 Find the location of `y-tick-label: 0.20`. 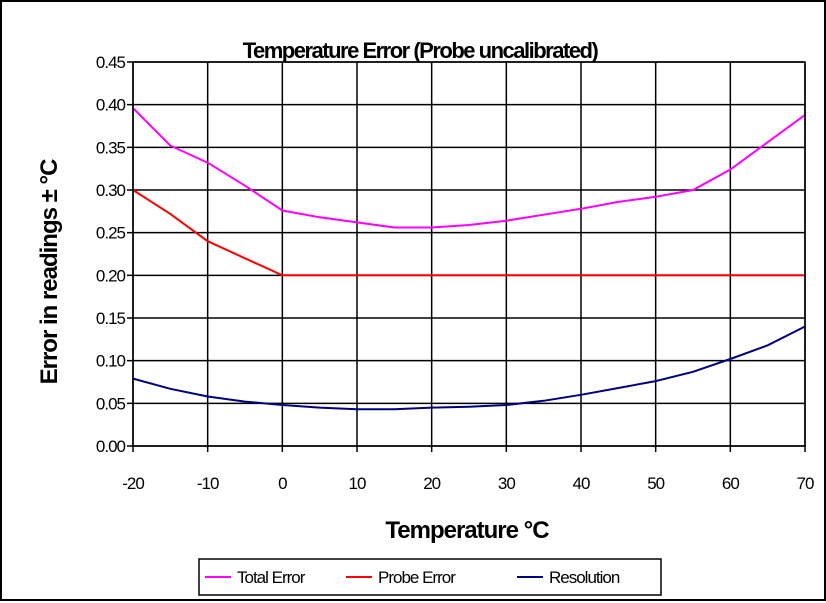

y-tick-label: 0.20 is located at coordinates (111, 275).